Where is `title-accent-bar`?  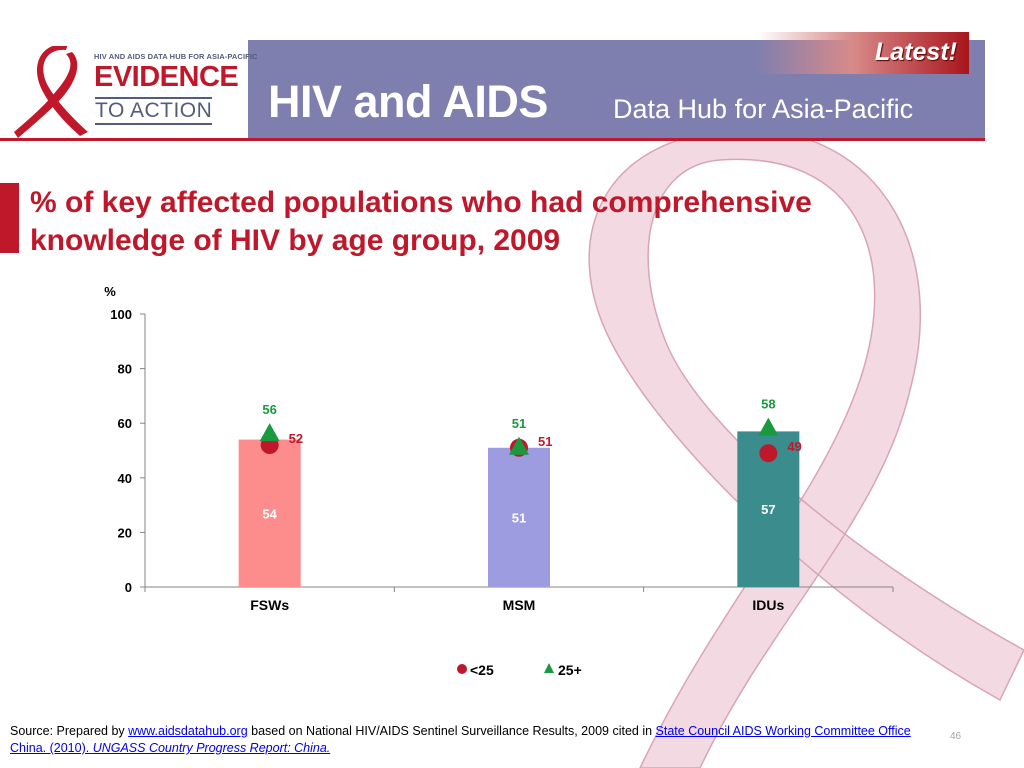 title-accent-bar is located at coordinates (9, 218).